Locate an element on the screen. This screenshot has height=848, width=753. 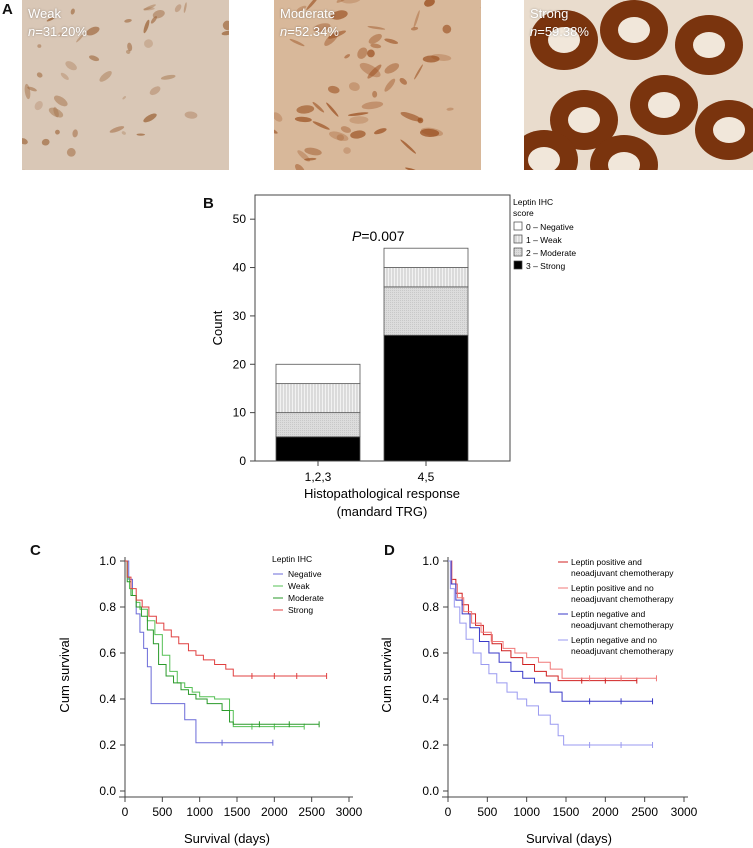
x-tick-label: 1000 is located at coordinates (526, 812).